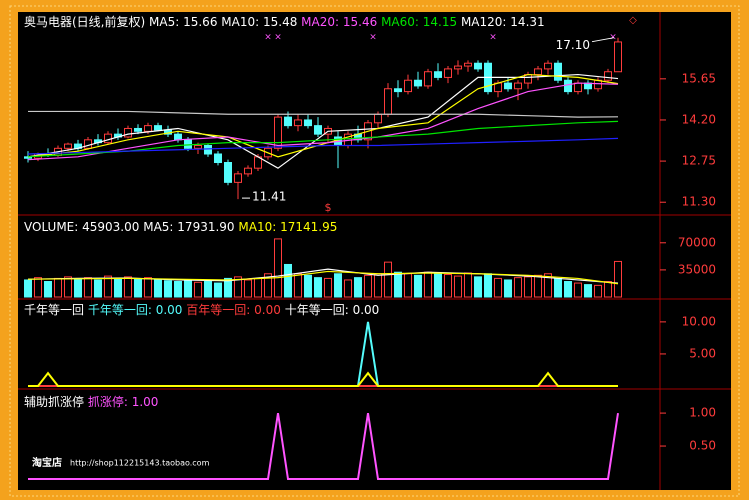  Describe the element at coordinates (702, 353) in the screenshot. I see `y-tick-label: 5.00` at that location.